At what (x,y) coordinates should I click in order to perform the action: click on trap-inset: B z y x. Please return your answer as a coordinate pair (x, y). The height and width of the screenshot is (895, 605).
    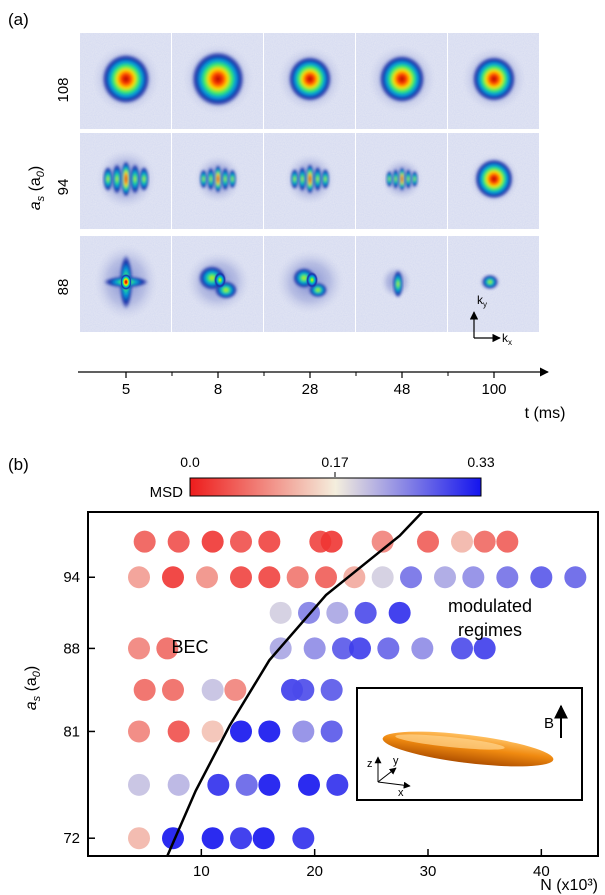
    Looking at the image, I should click on (469, 744).